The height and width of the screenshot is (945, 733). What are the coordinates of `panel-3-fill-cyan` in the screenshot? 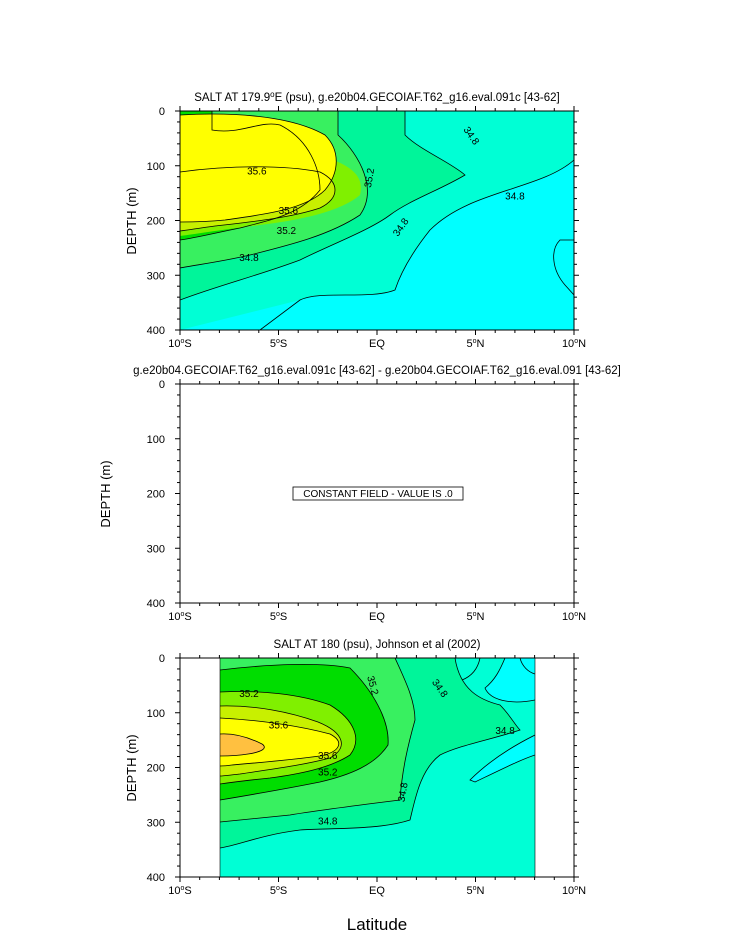 It's located at (510, 680).